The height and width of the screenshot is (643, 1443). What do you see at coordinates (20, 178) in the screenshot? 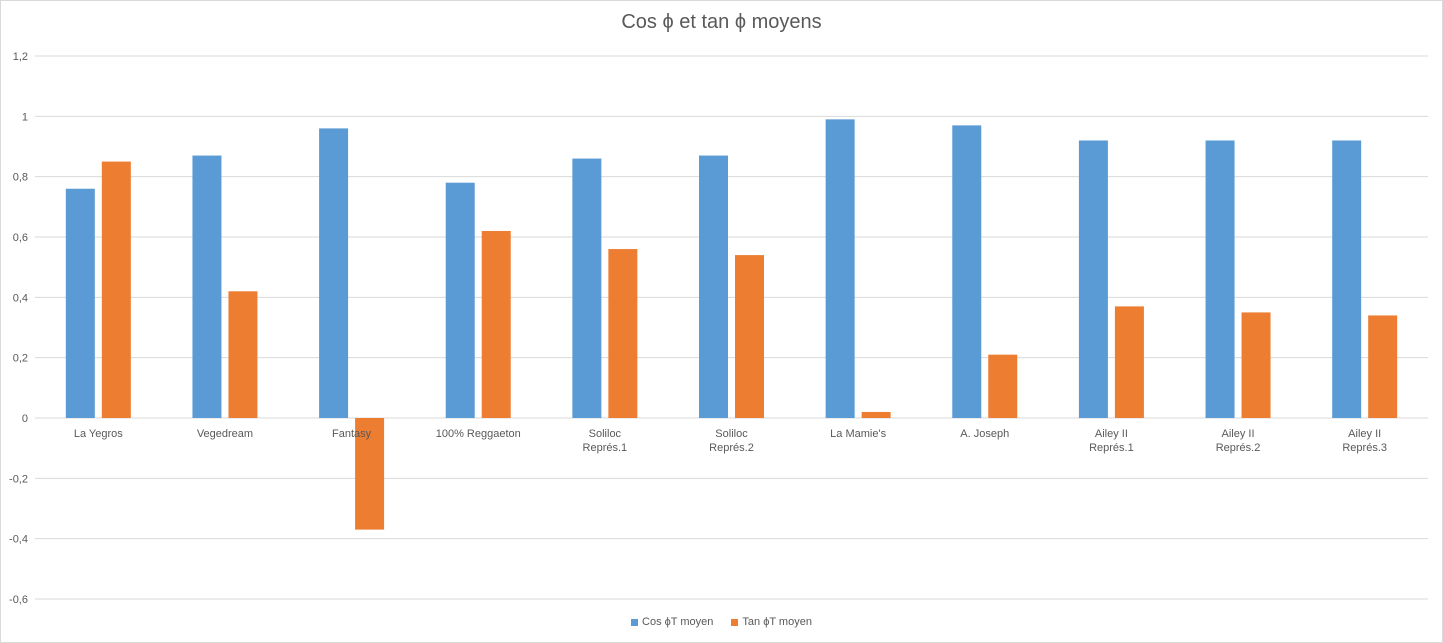
I see `y-tick-label: 0,8` at bounding box center [20, 178].